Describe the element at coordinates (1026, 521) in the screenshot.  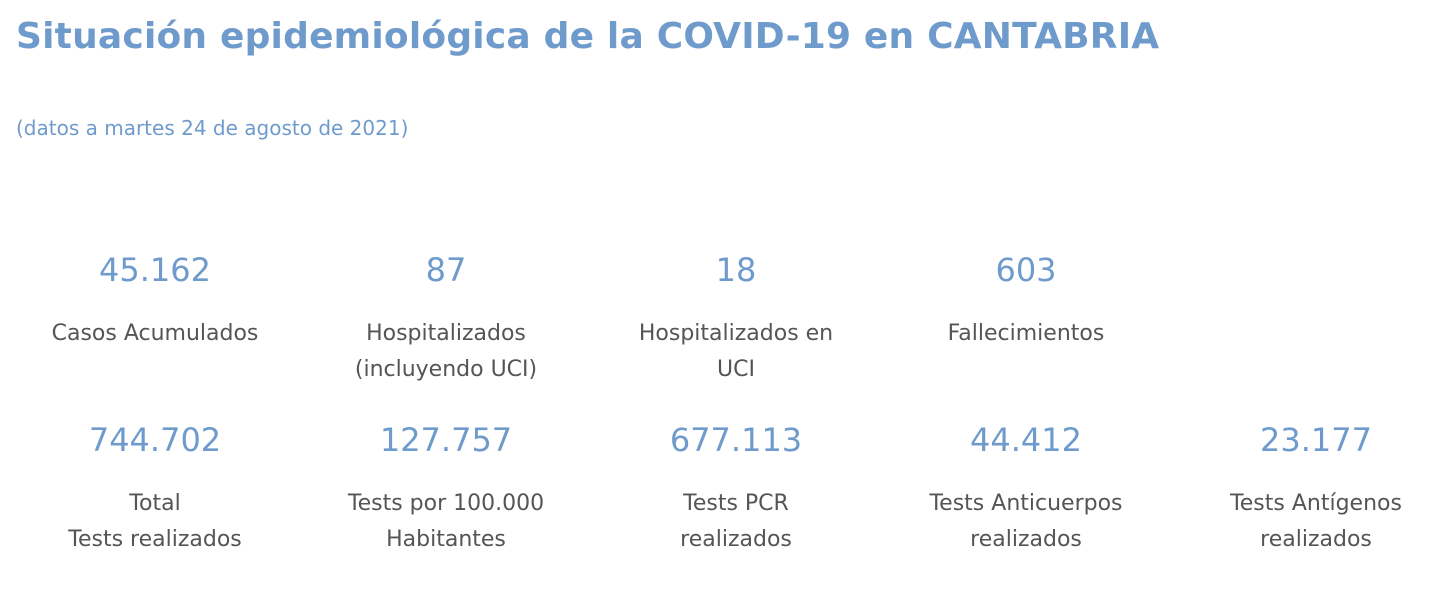
I see `stat-label: Tests Anticuerpos realizados` at that location.